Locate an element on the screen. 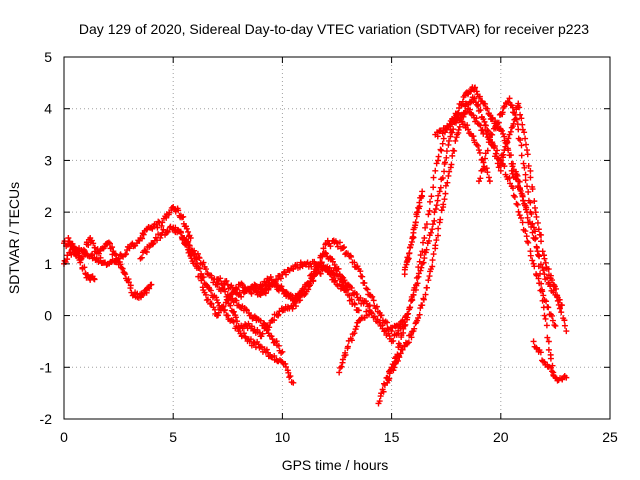 The image size is (640, 480). y-axis-label: SDTVAR / TECUs is located at coordinates (14, 238).